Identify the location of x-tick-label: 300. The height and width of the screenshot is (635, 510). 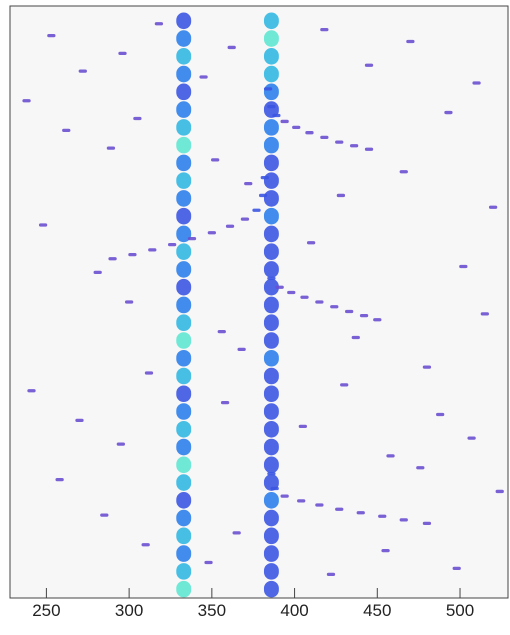
(129, 610).